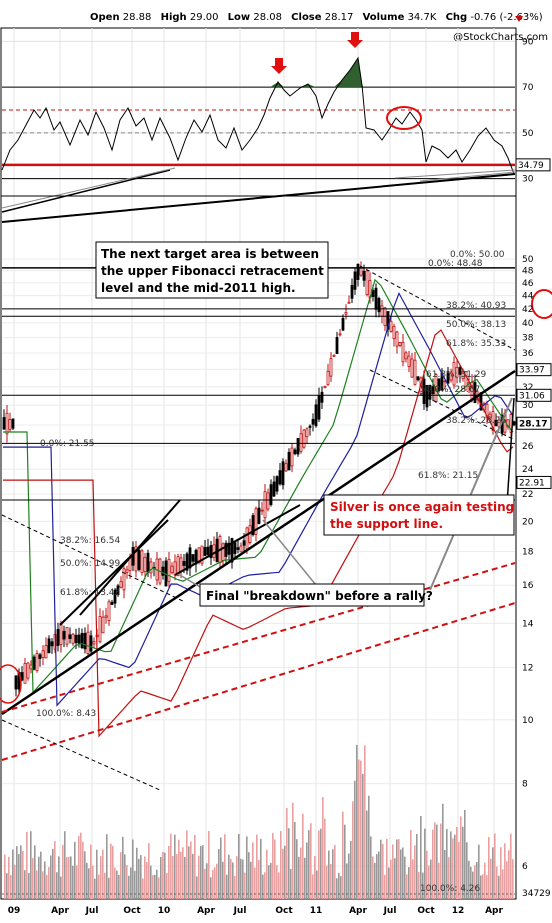  Describe the element at coordinates (306, 17) in the screenshot. I see `close-label: Close` at that location.